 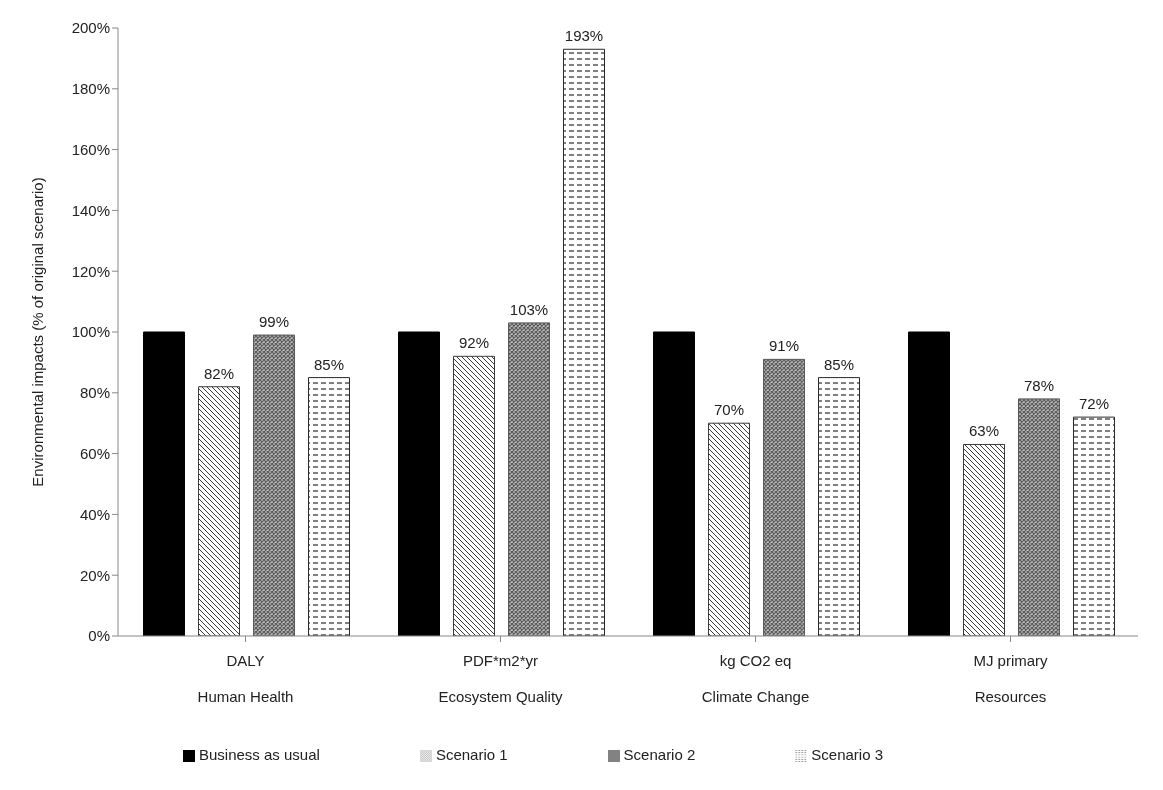 I want to click on y-tick-label: 20%, so click(x=94, y=575).